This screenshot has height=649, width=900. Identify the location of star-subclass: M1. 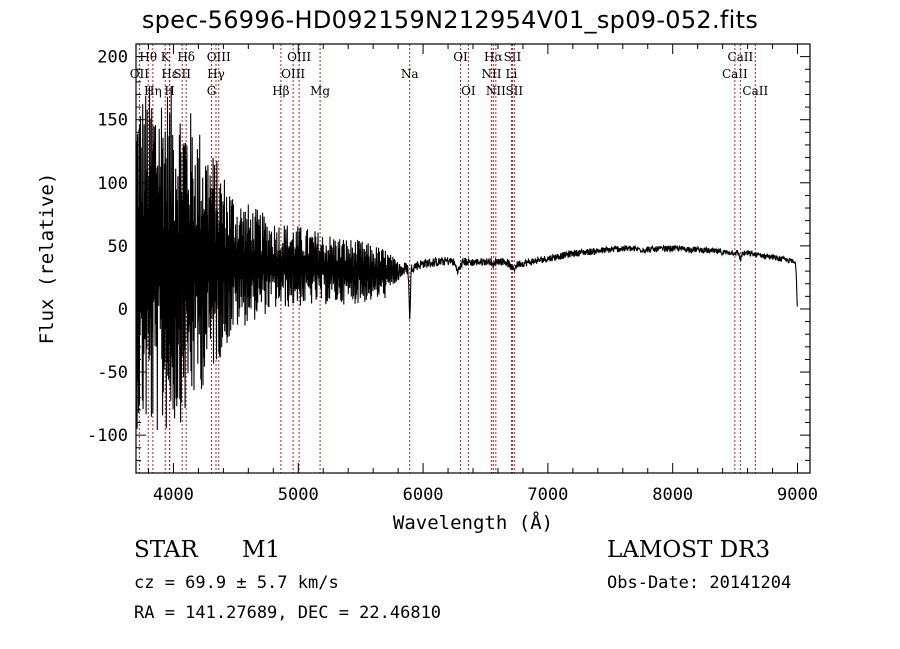
(261, 550).